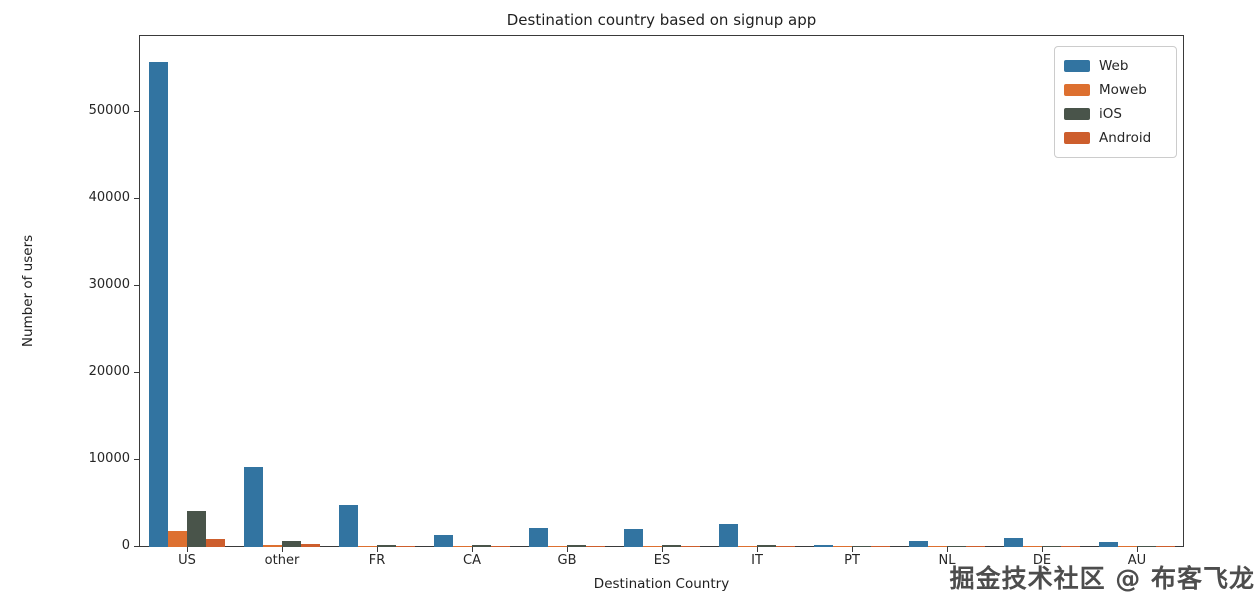 This screenshot has width=1259, height=613. Describe the element at coordinates (956, 546) in the screenshot. I see `bar-ios-NL` at that location.